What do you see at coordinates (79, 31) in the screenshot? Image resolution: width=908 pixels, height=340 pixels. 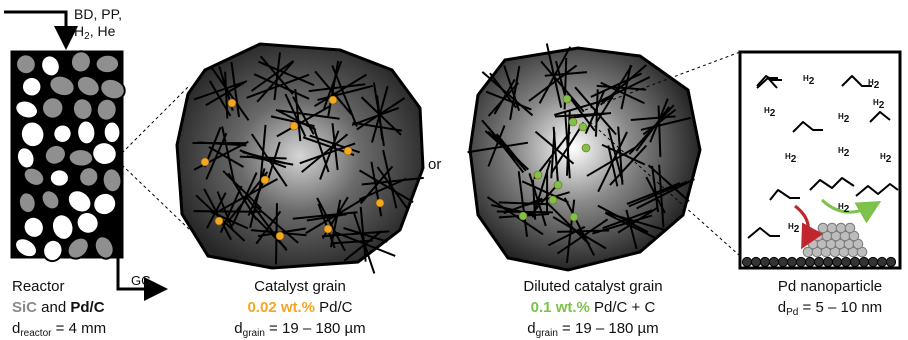 I see `feed-h: H` at bounding box center [79, 31].